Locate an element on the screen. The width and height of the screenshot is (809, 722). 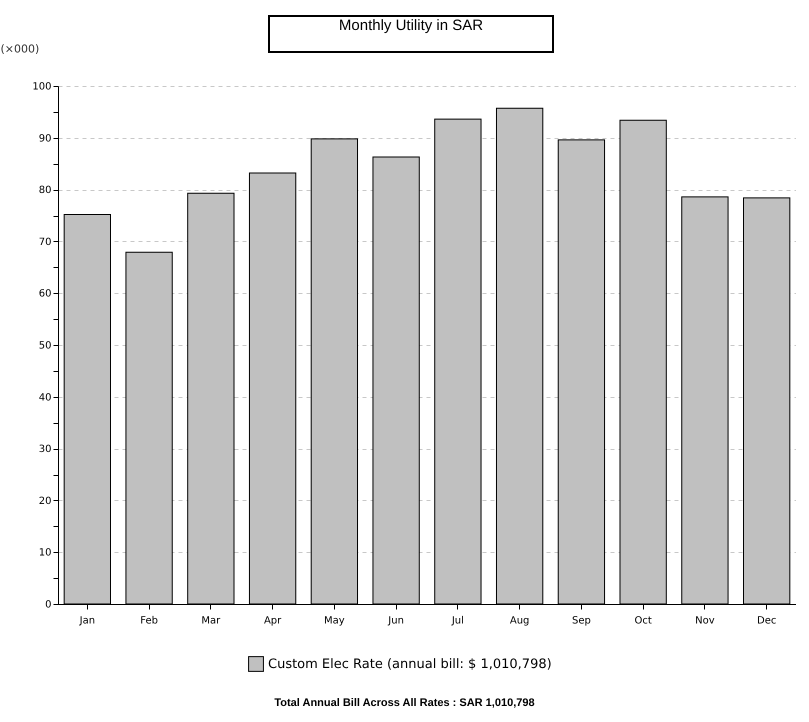
y-tick-label: 40 is located at coordinates (45, 398).